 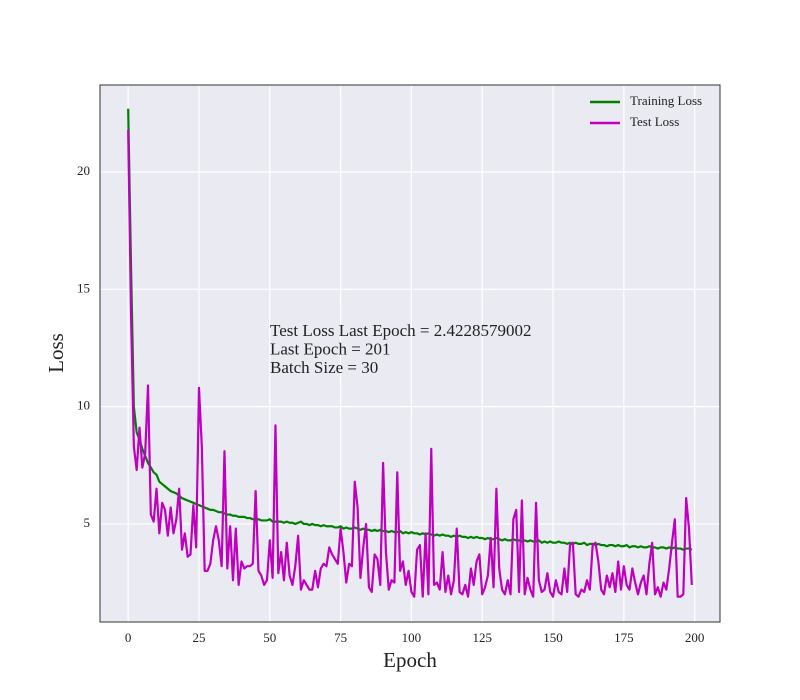 What do you see at coordinates (56, 353) in the screenshot?
I see `y-axis-label: Loss` at bounding box center [56, 353].